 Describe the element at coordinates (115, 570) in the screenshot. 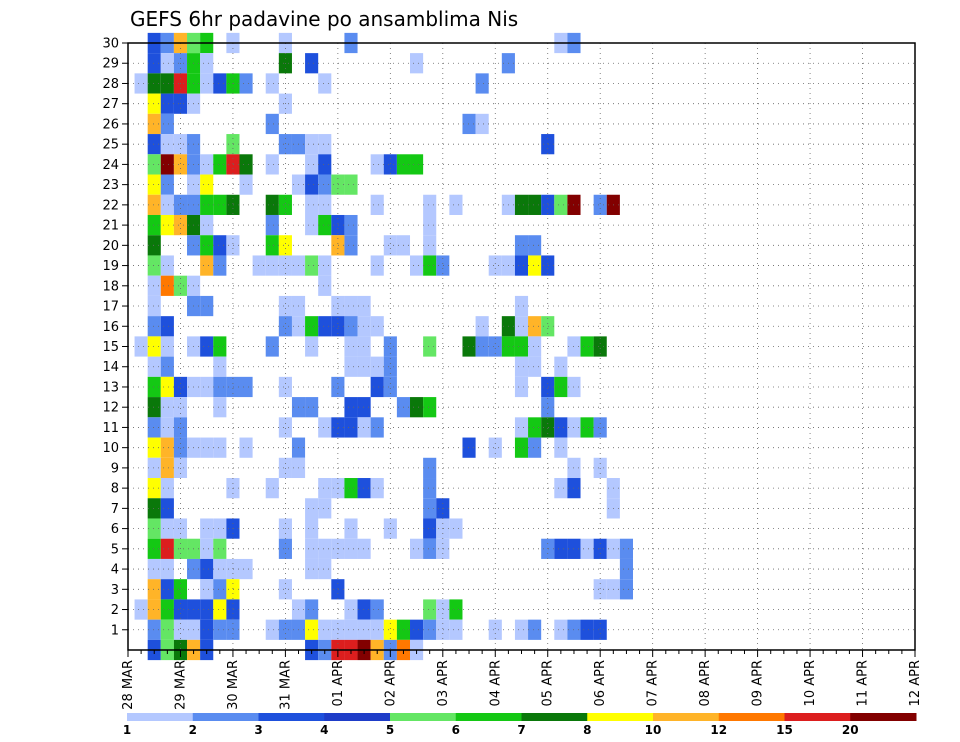

I see `y-tick-label: 4` at that location.